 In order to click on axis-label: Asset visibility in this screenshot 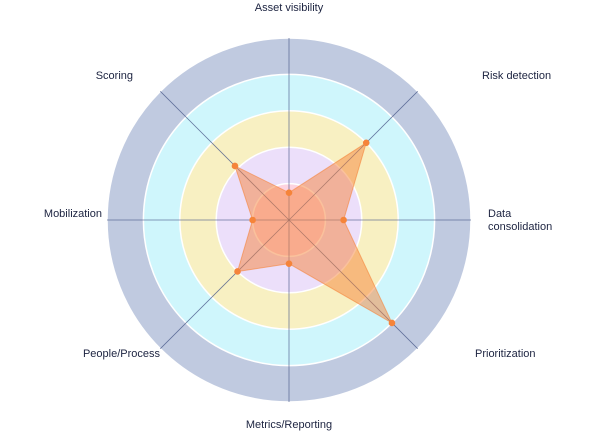, I will do `click(289, 8)`.